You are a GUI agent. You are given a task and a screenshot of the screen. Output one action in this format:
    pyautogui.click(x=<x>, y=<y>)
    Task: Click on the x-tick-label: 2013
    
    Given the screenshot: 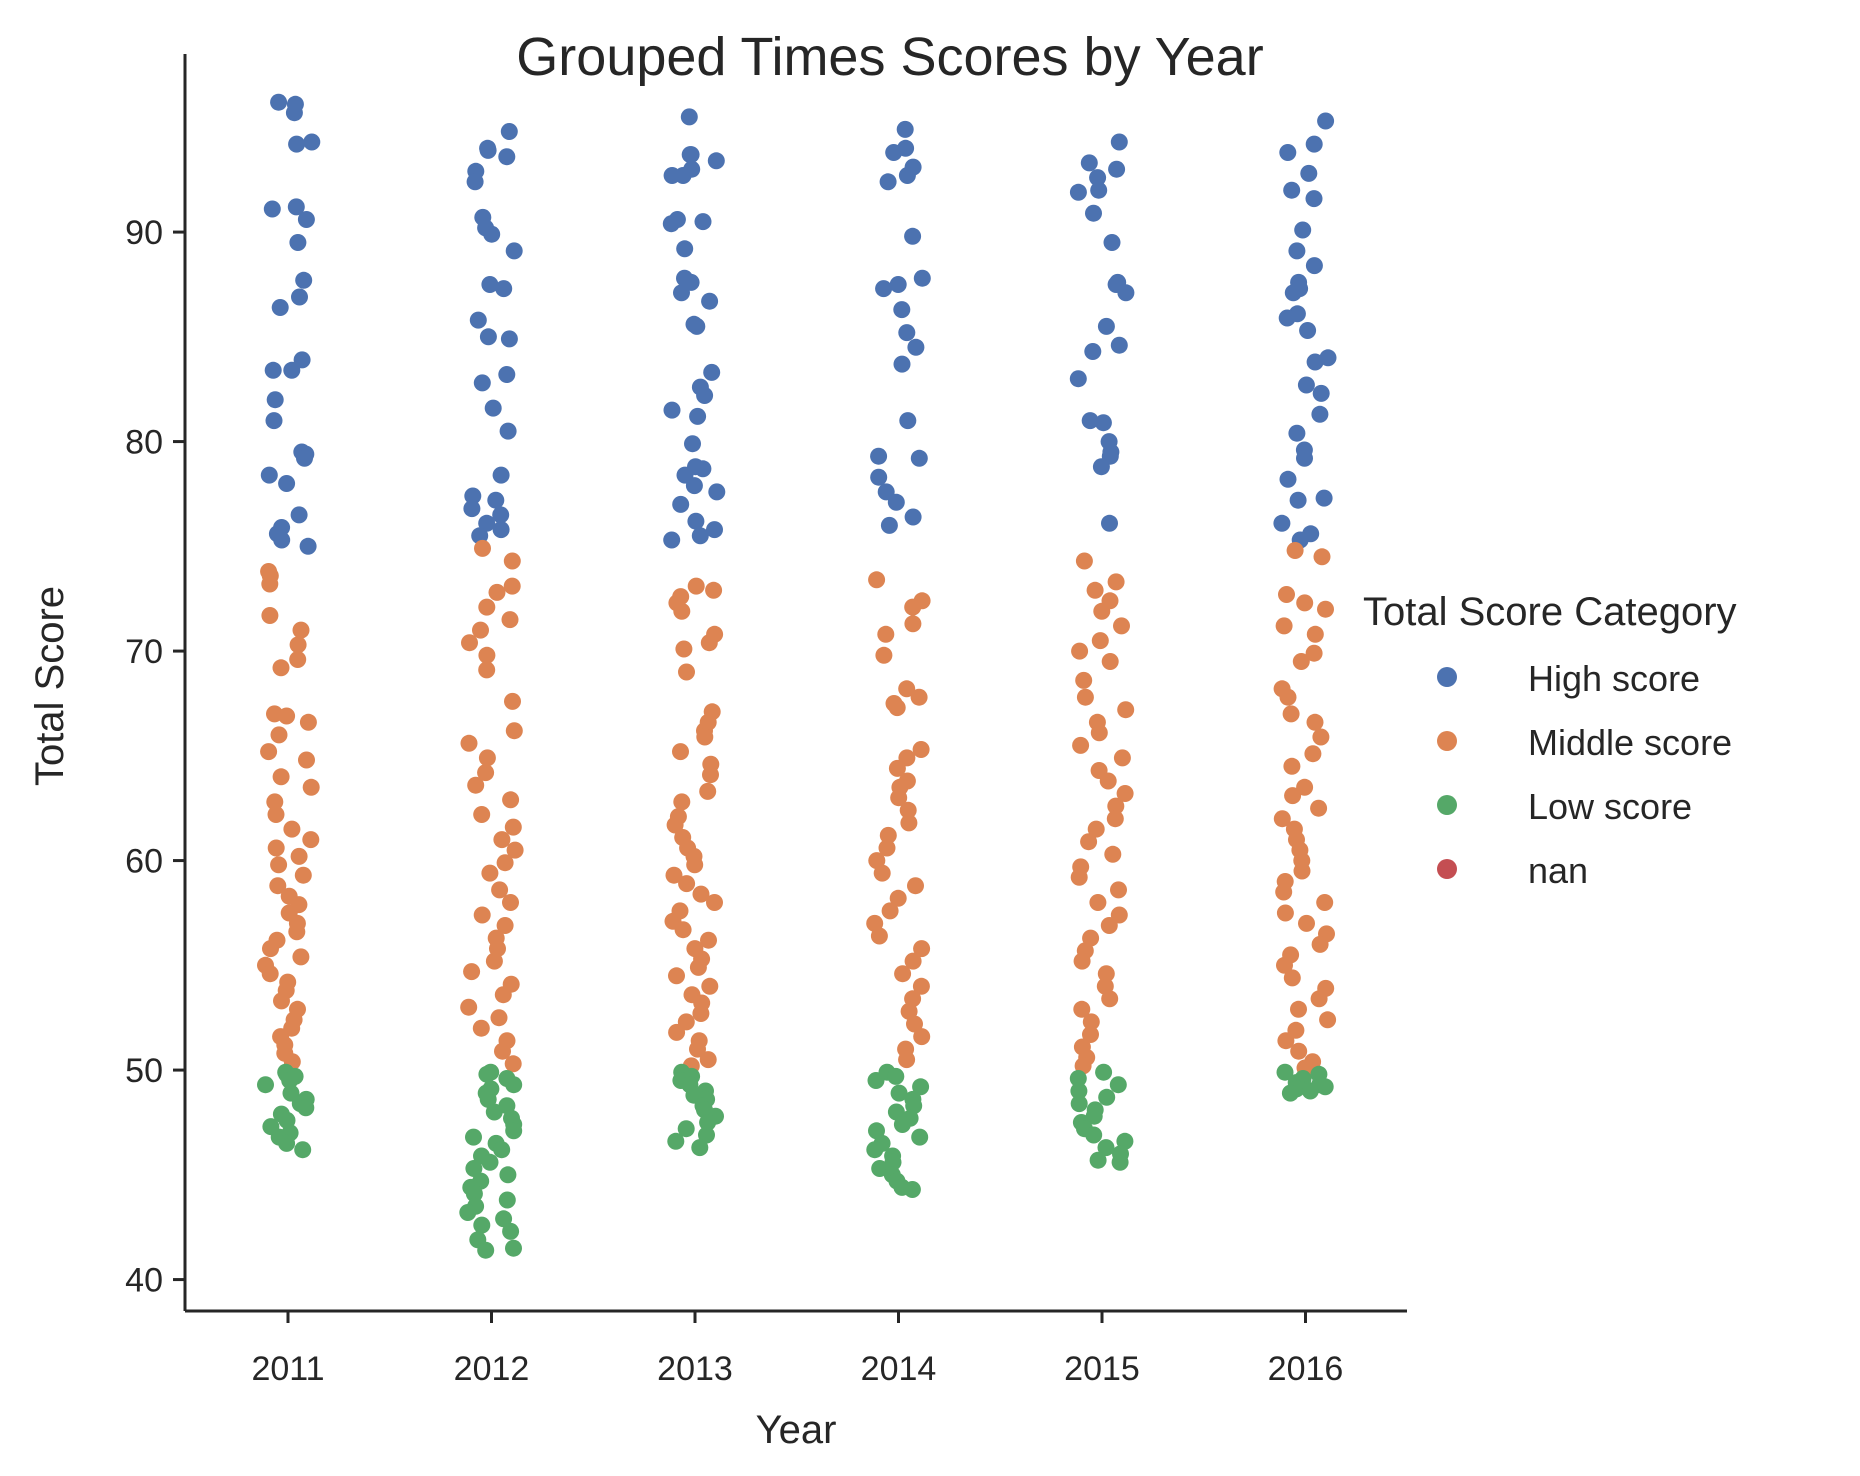 What is the action you would take?
    pyautogui.click(x=695, y=1369)
    